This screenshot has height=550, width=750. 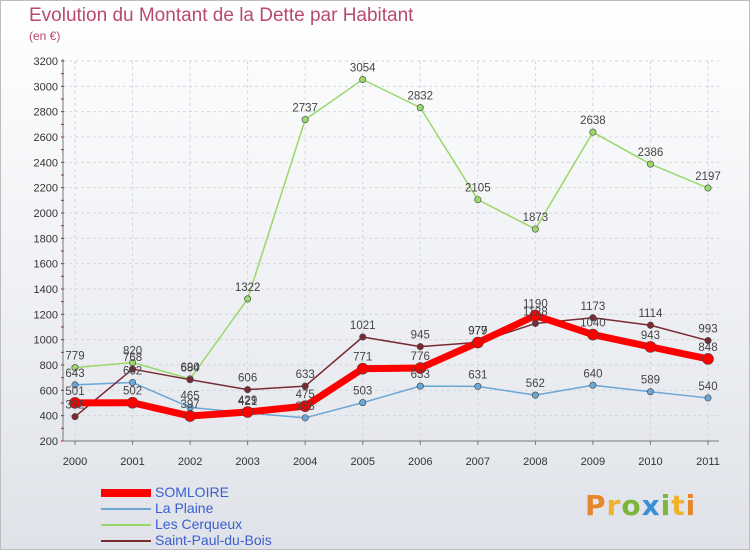 I want to click on data-label: 1021, so click(x=363, y=326).